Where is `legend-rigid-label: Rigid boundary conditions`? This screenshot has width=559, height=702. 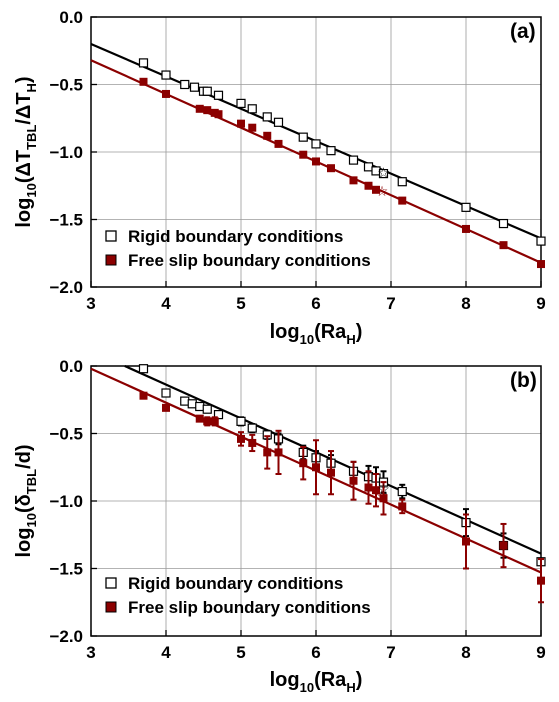 legend-rigid-label: Rigid boundary conditions is located at coordinates (235, 236).